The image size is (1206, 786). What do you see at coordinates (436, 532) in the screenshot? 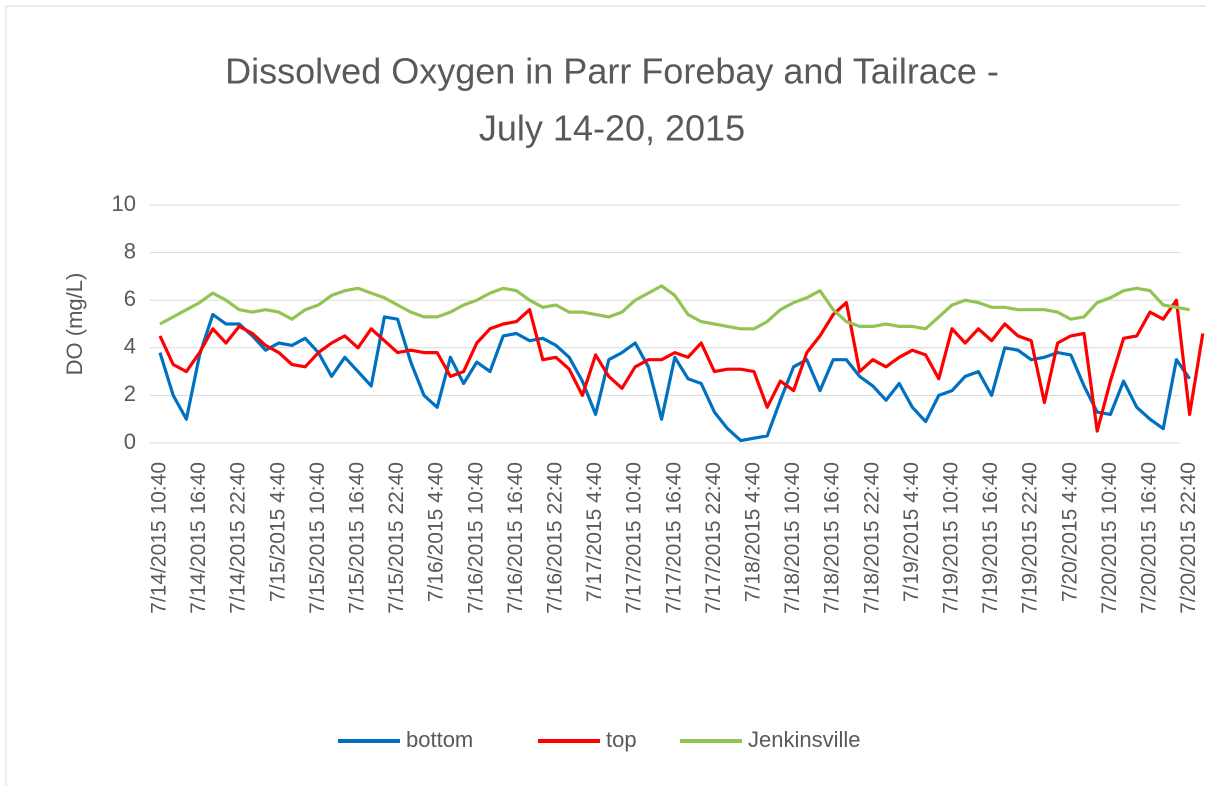
I see `x-tick-label: 7/16/2015 4:40` at bounding box center [436, 532].